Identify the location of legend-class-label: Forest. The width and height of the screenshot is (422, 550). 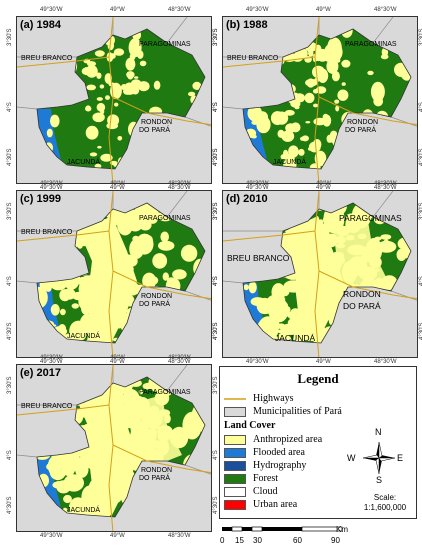
(265, 478).